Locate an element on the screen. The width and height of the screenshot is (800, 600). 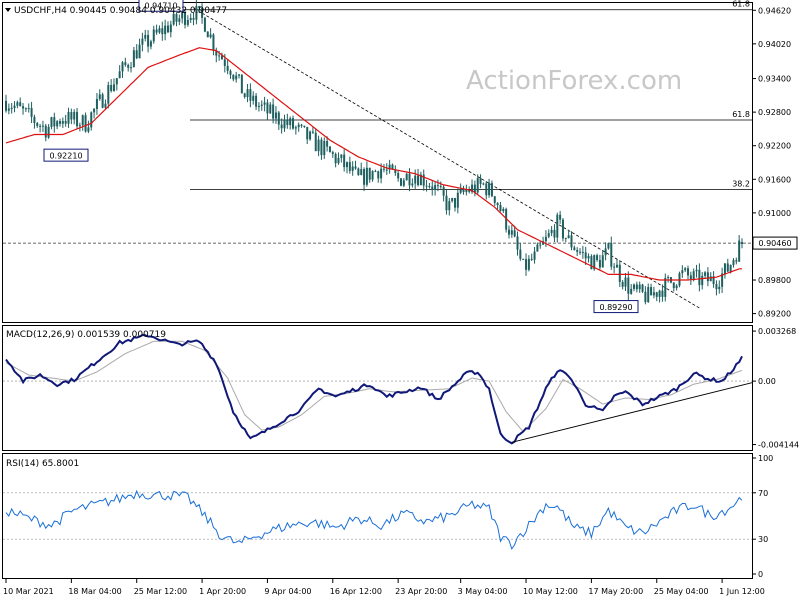
rsi-layer is located at coordinates (377, 520).